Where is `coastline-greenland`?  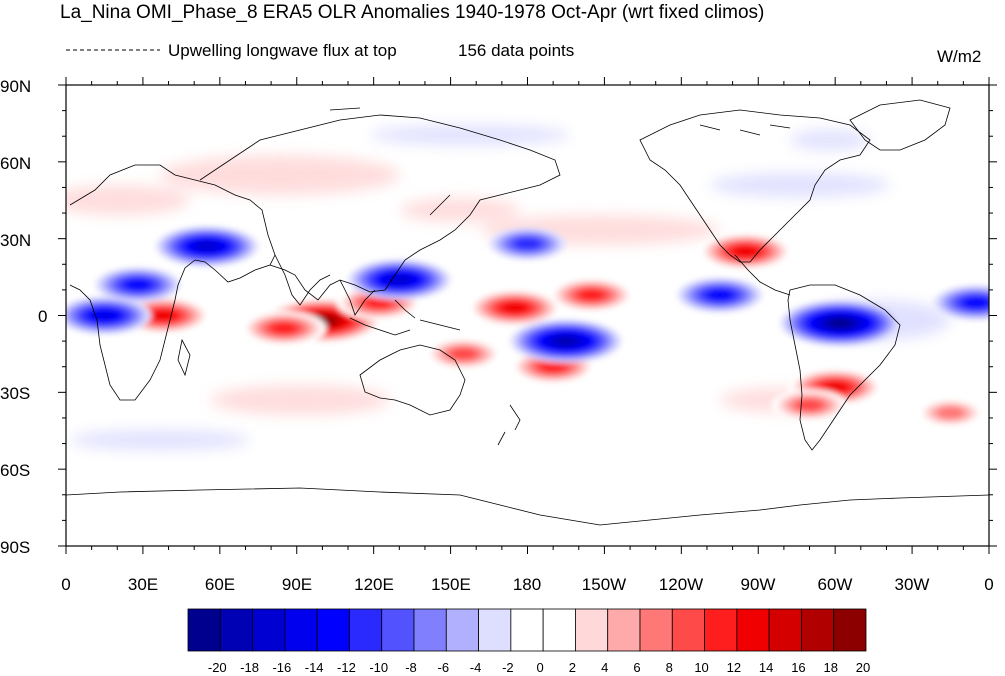
coastline-greenland is located at coordinates (900, 125).